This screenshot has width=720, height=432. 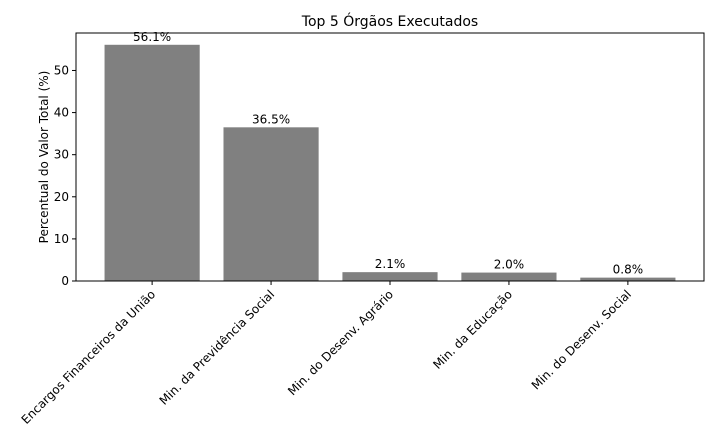 I want to click on x-tick-label: Min. do Desenv. Agrário, so click(x=340, y=342).